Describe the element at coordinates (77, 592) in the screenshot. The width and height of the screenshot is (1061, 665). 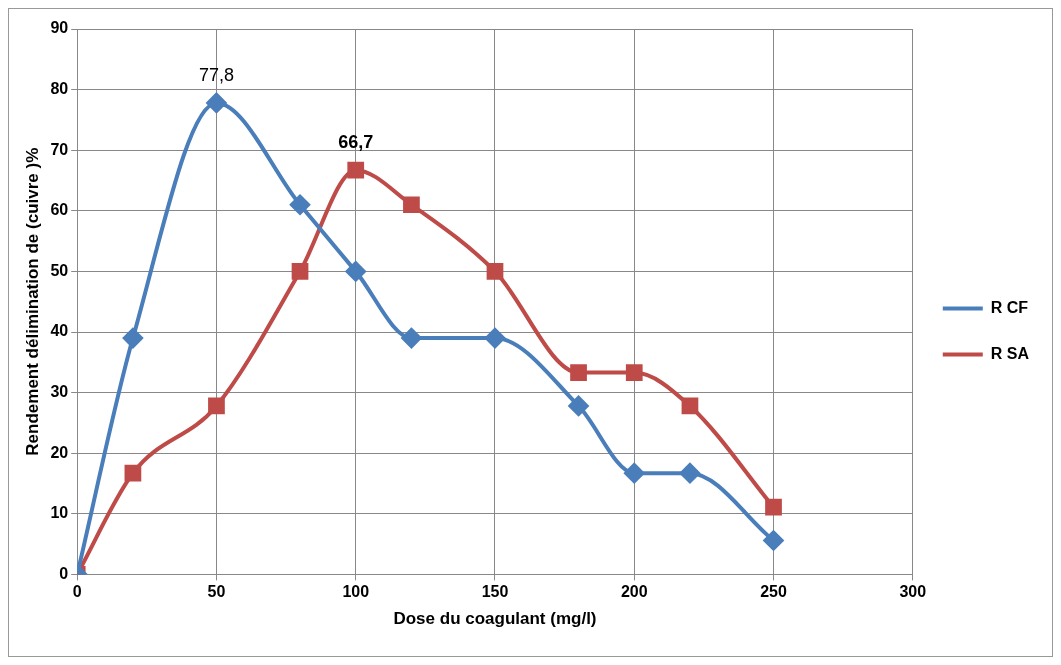
I see `x-tick-label: 0` at that location.